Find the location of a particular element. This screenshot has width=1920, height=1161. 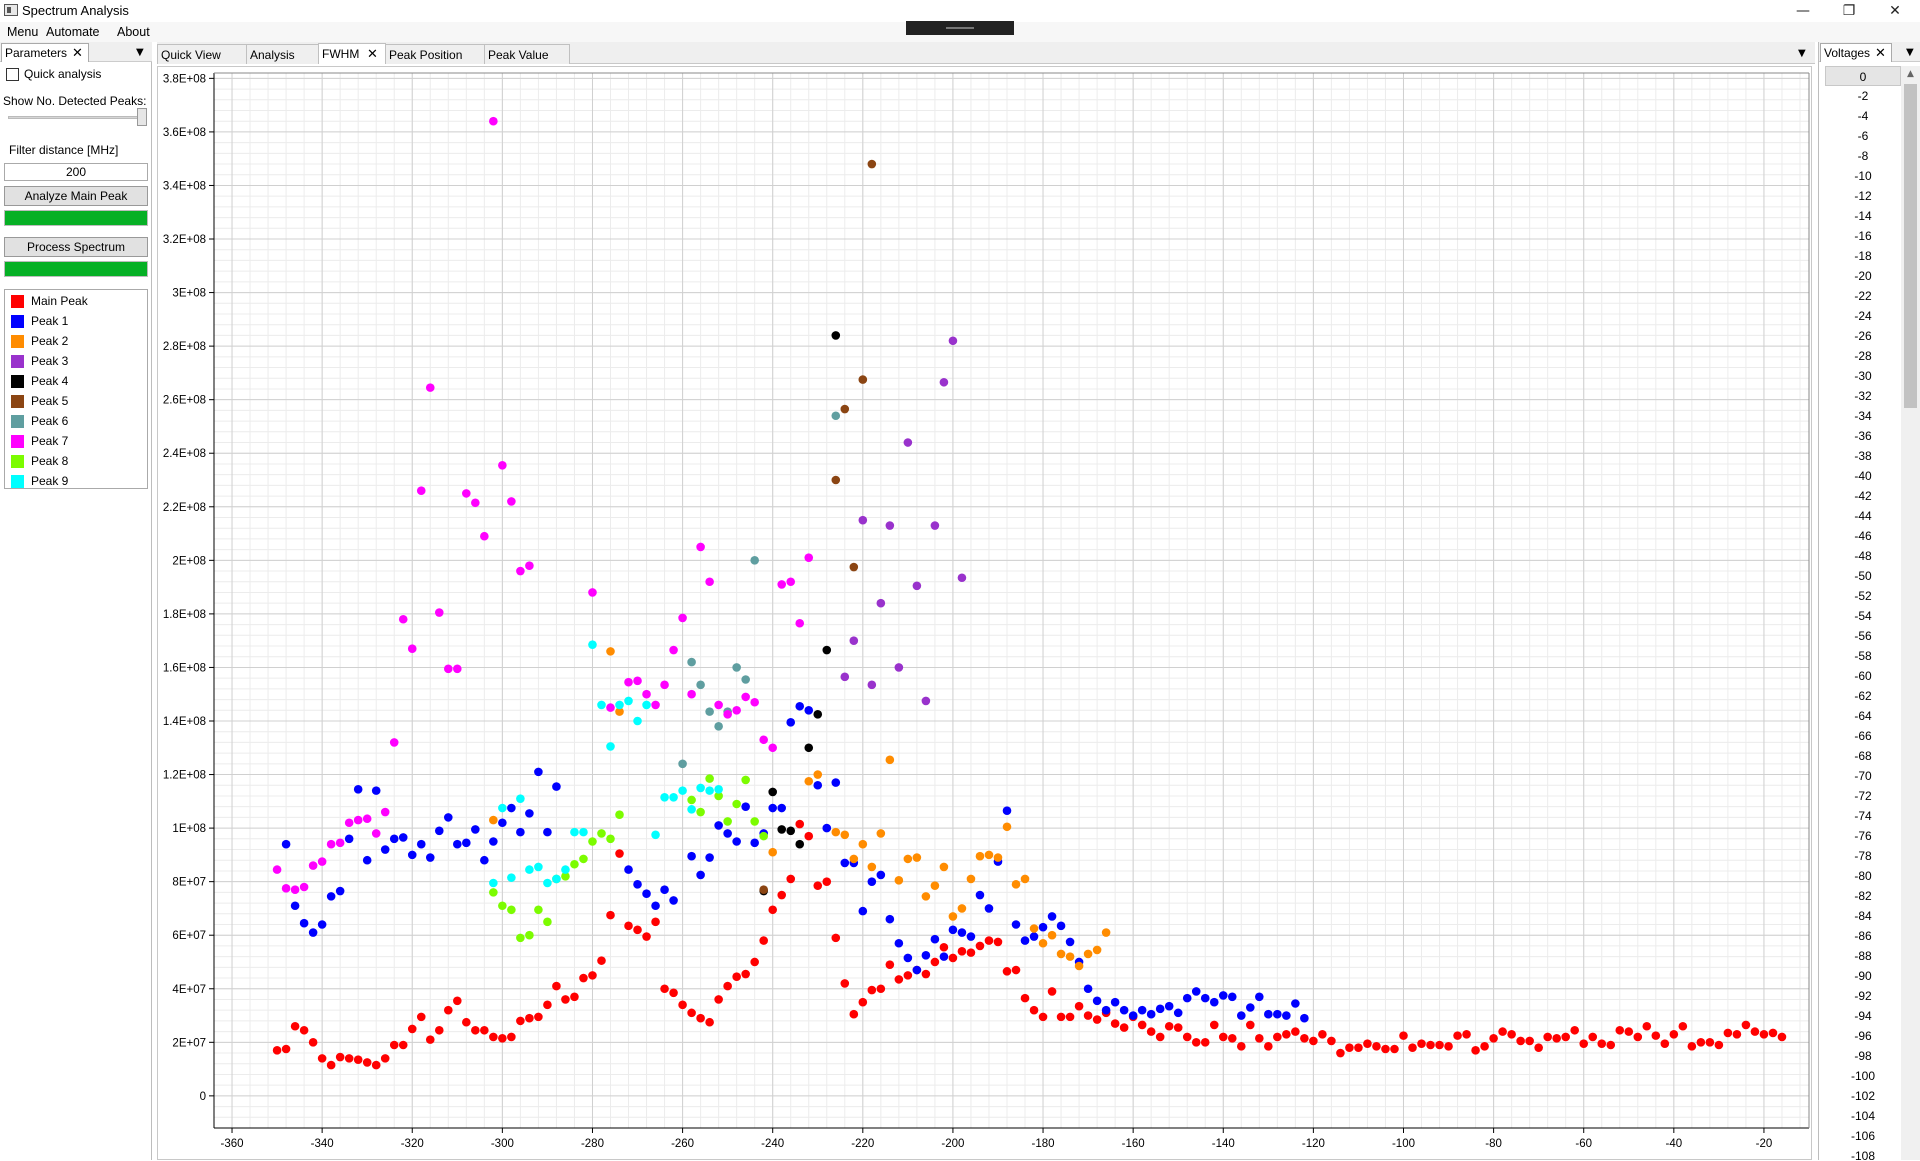

voltage-item: -24 is located at coordinates (1863, 316).